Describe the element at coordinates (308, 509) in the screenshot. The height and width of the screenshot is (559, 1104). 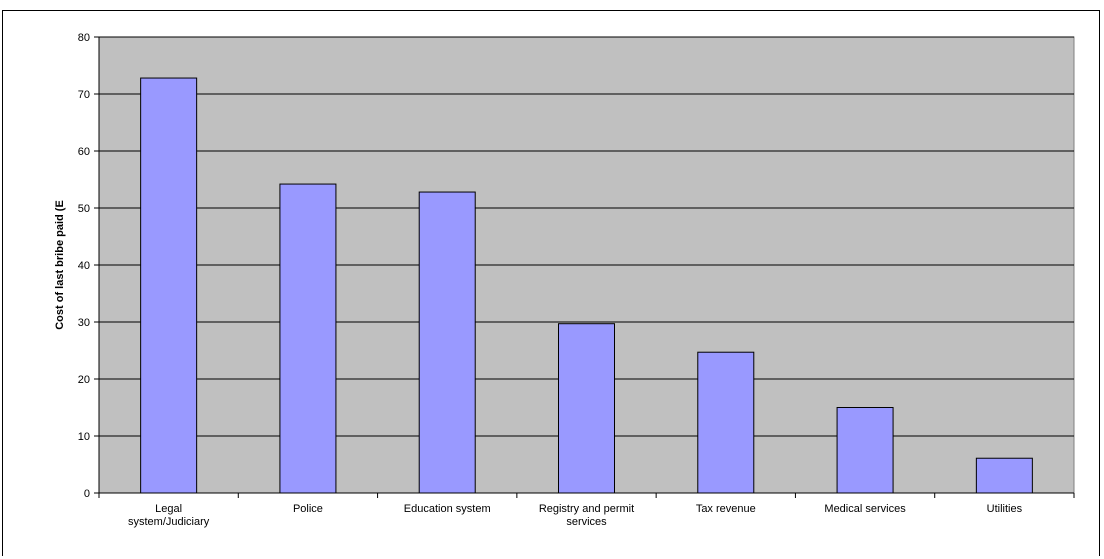
I see `x-tick-label: Police` at that location.